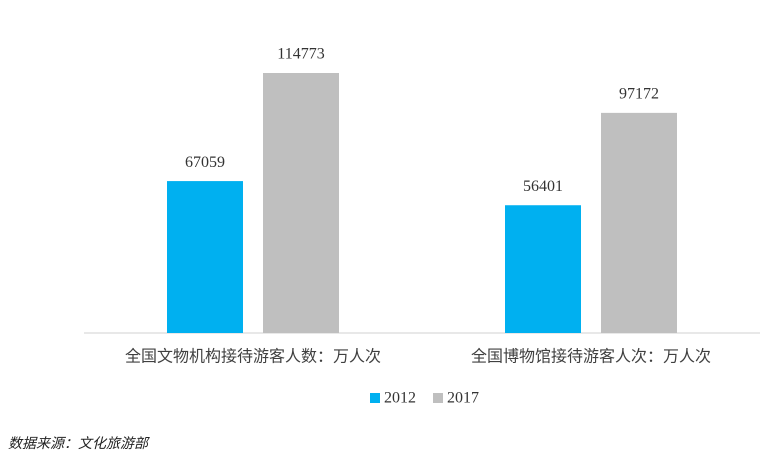 The image size is (781, 461). Describe the element at coordinates (591, 356) in the screenshot. I see `x-tick-label: 全国博物馆接待游客人次：万人次` at that location.